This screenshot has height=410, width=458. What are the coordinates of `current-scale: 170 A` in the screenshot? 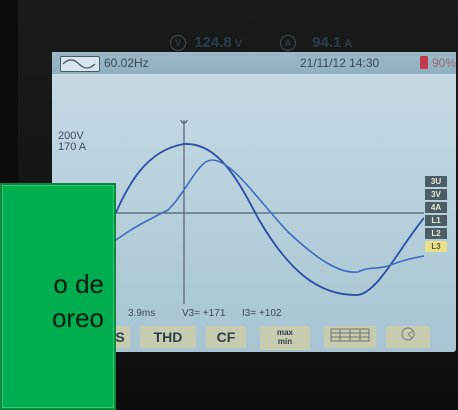 It's located at (72, 147).